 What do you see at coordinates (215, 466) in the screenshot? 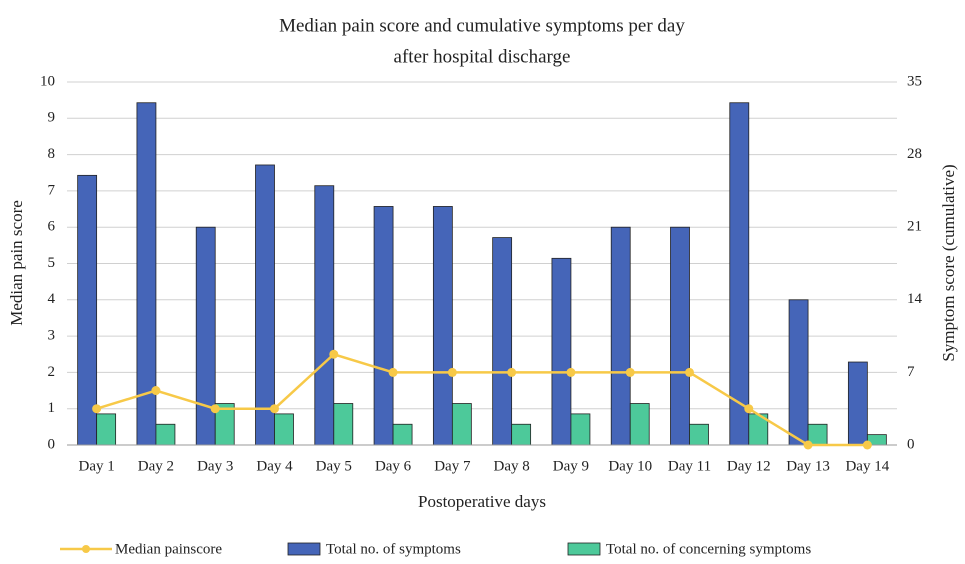
I see `x-tick-label: Day 3` at bounding box center [215, 466].